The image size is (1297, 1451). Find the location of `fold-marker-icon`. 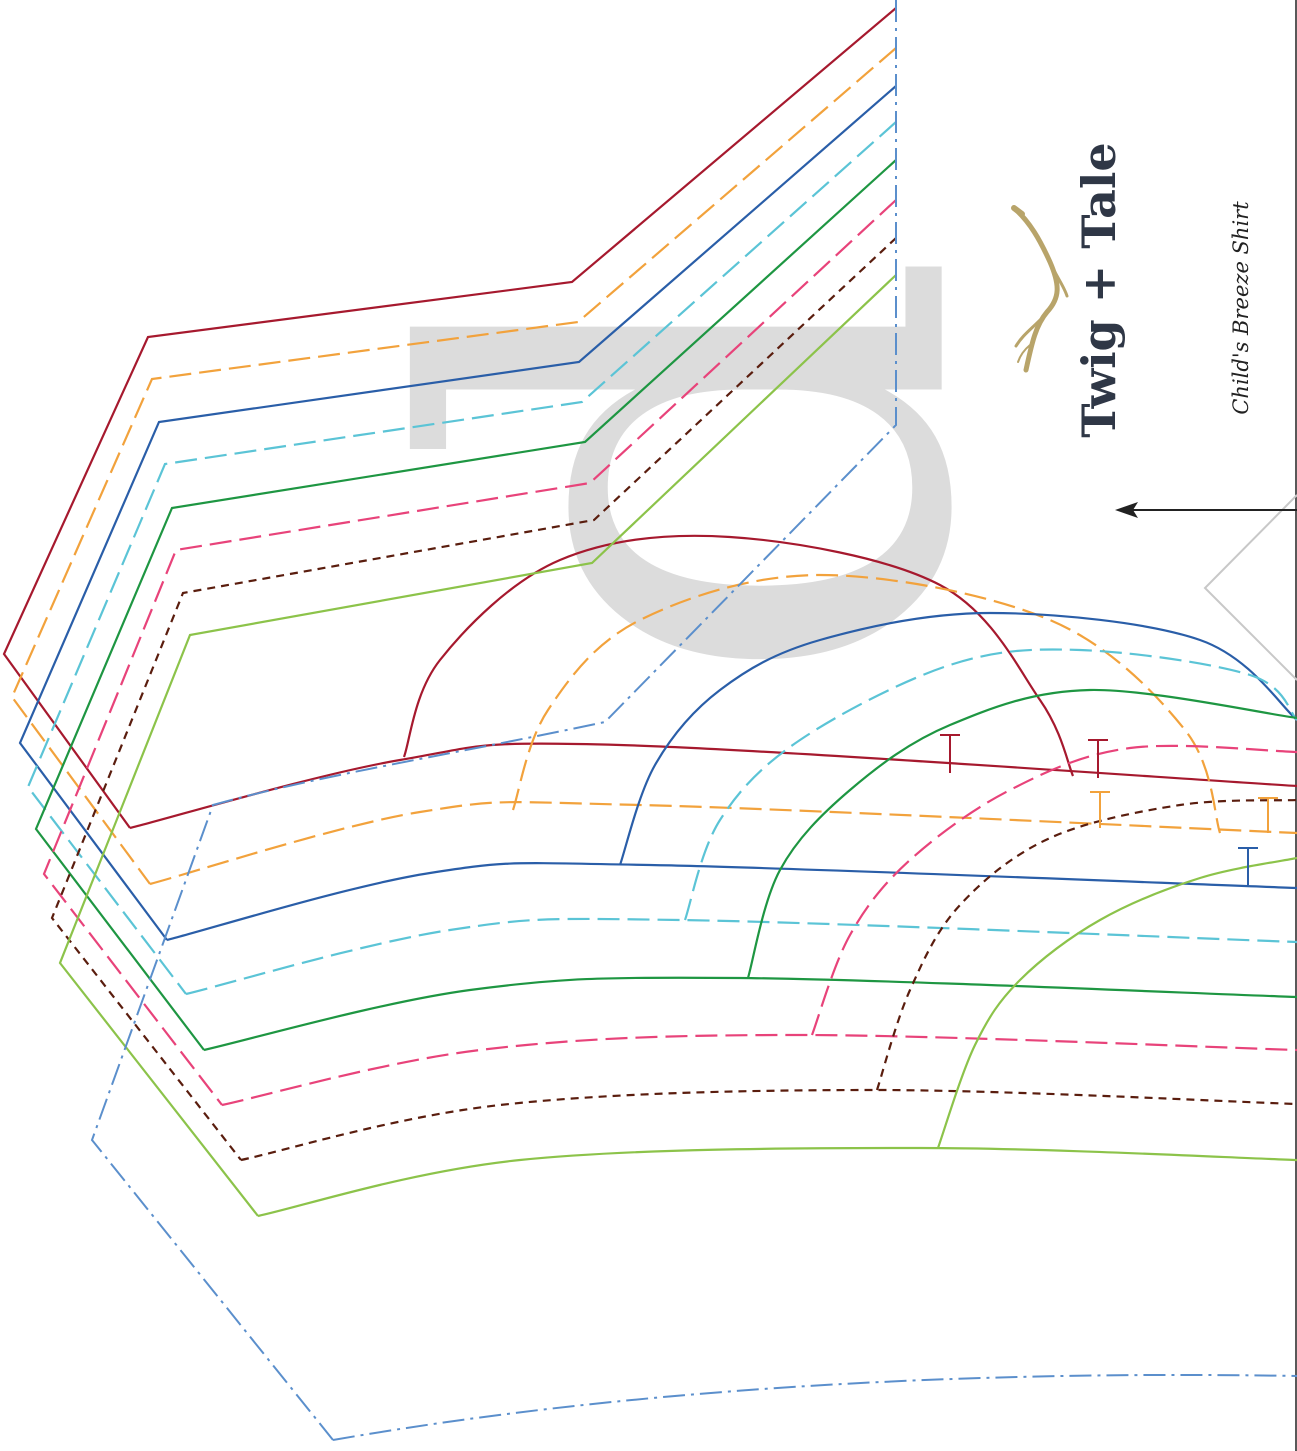

fold-marker-icon is located at coordinates (1250, 587).